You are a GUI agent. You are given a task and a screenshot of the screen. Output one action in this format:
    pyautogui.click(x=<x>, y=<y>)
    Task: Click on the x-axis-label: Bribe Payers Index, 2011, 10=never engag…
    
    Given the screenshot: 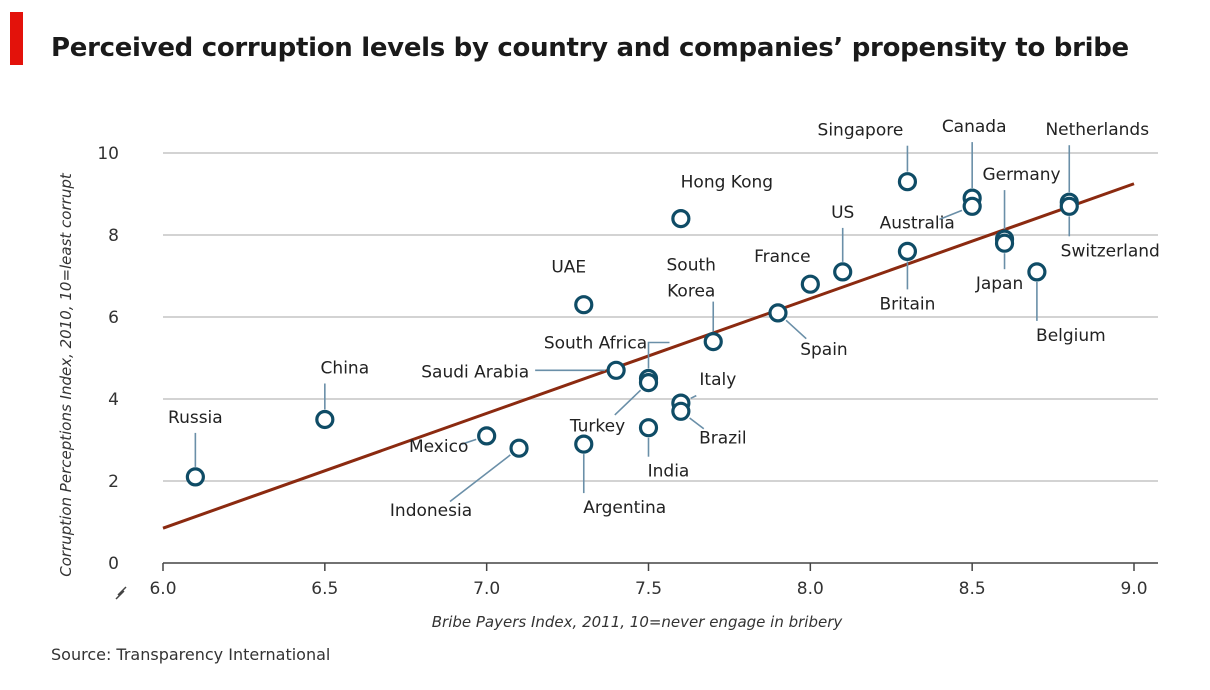 What is the action you would take?
    pyautogui.click(x=638, y=622)
    